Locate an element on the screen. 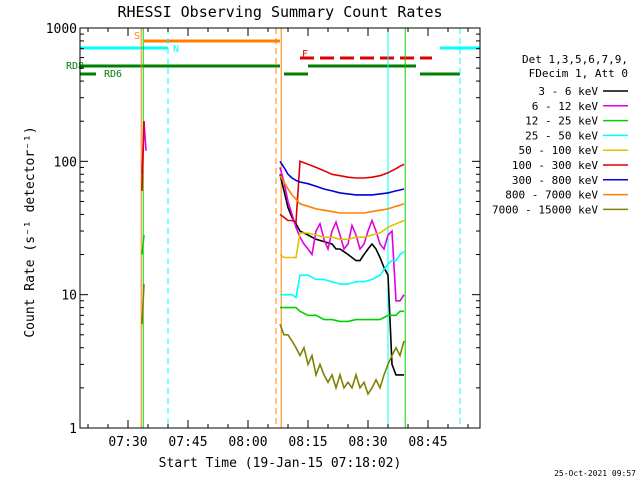  legend-header: Det 1,3,5,6,7,9, is located at coordinates (575, 59).